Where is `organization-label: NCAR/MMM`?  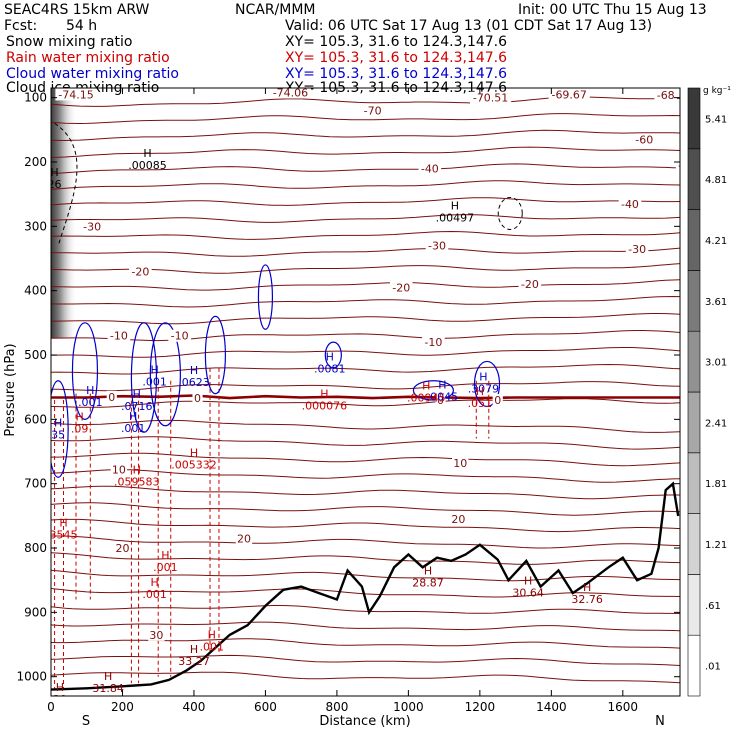
organization-label: NCAR/MMM is located at coordinates (275, 10).